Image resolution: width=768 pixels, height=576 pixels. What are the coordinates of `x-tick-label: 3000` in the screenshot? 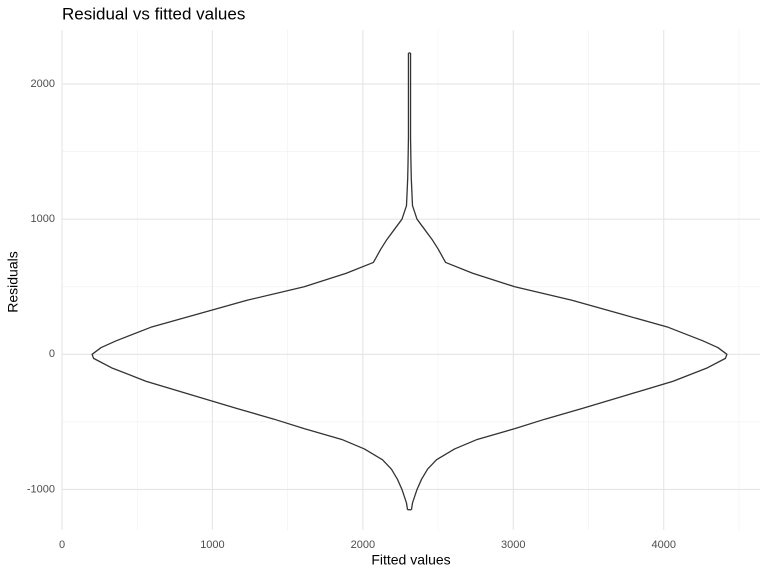 It's located at (513, 545).